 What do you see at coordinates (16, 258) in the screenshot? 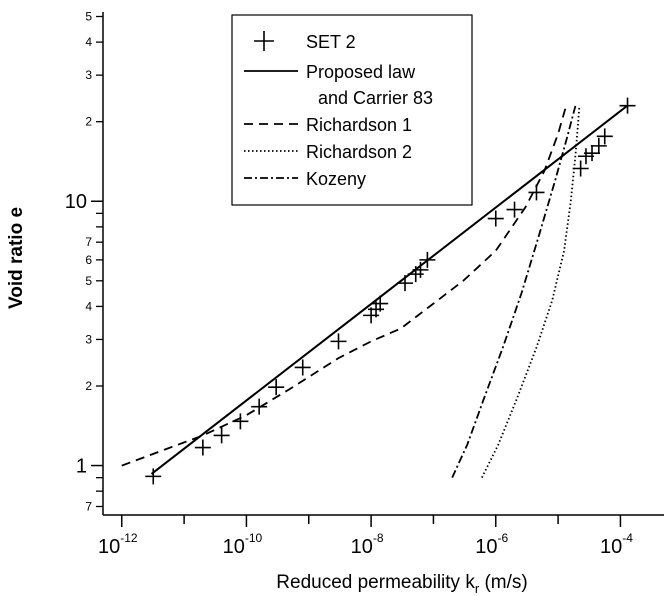
I see `y-axis-title: Void ratio e` at bounding box center [16, 258].